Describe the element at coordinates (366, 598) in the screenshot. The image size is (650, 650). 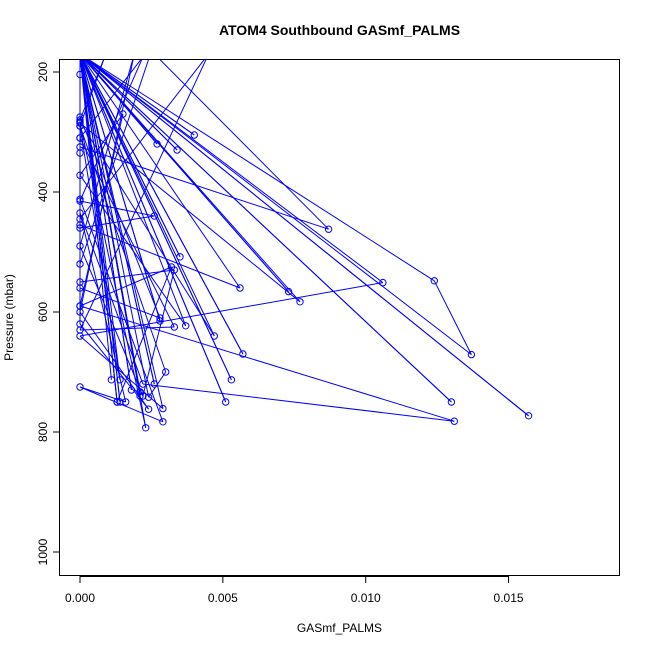
I see `x-tick-label: 0.010` at that location.